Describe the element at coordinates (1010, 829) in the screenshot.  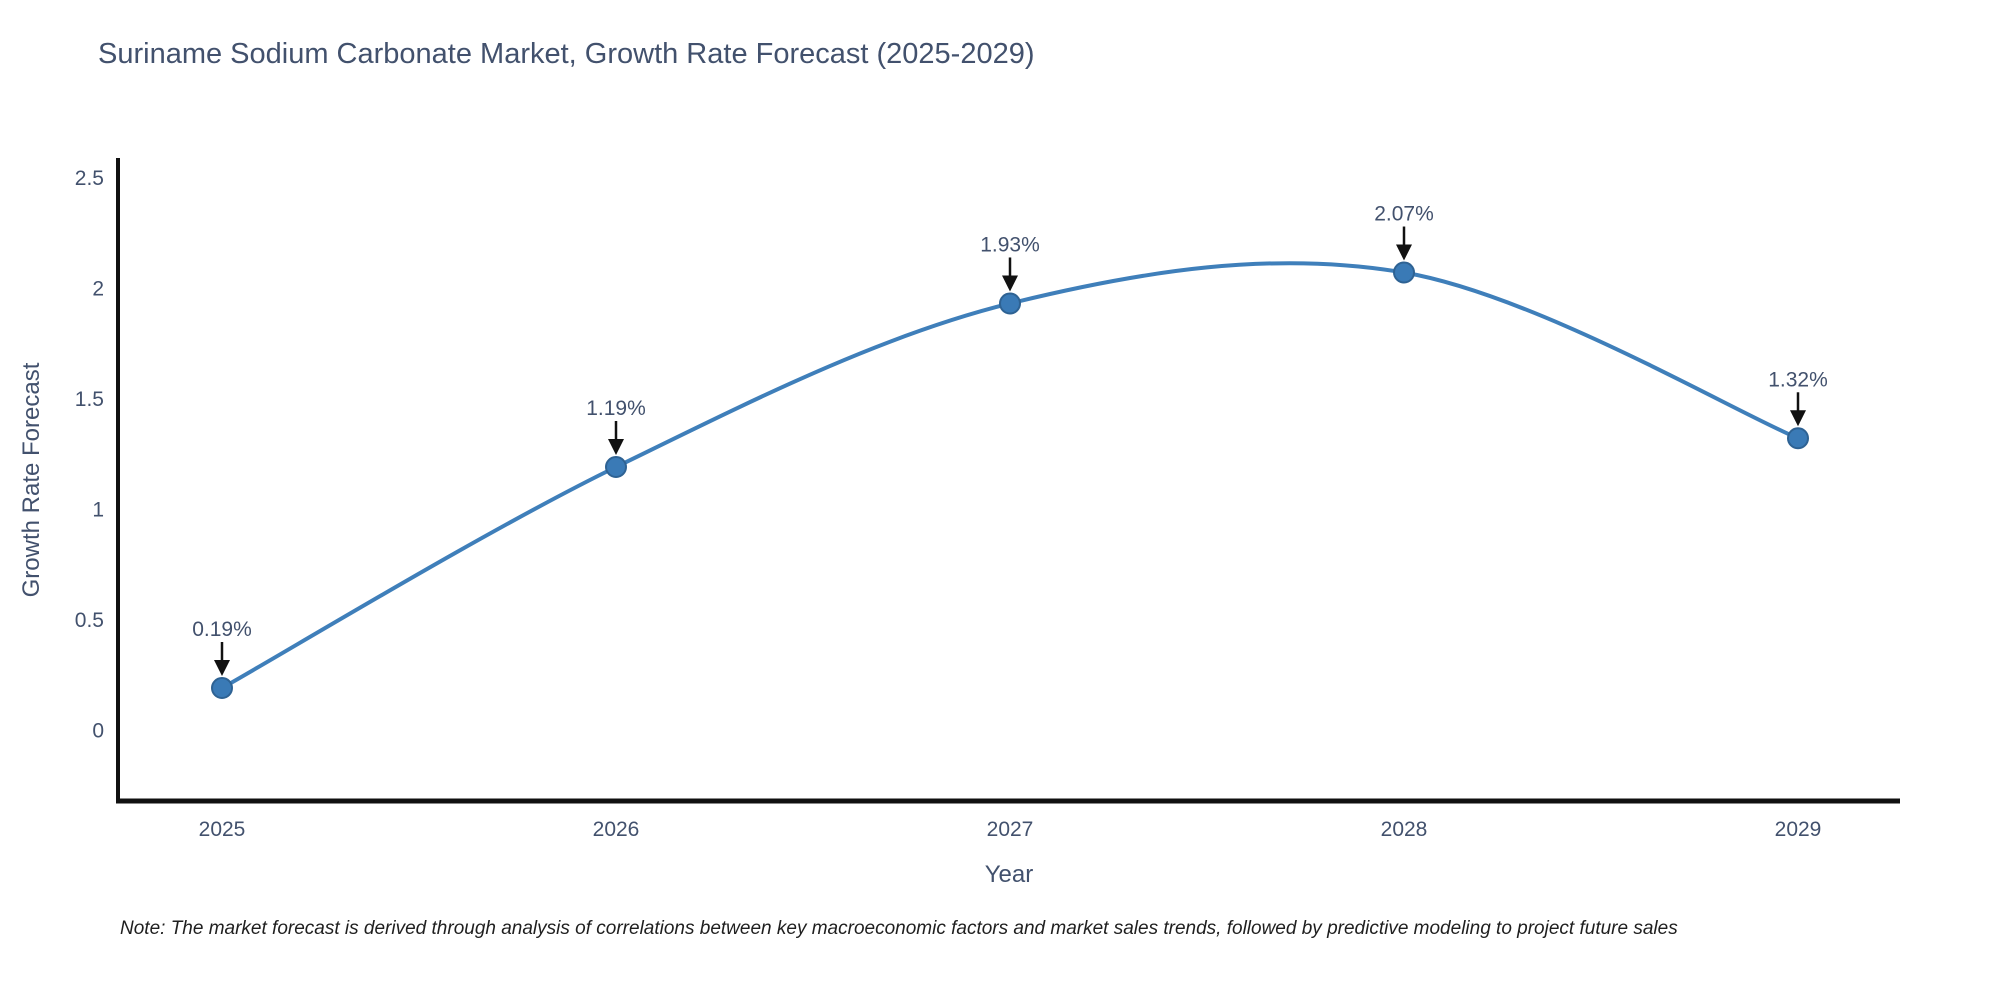
I see `x-tick-label: 2027` at that location.